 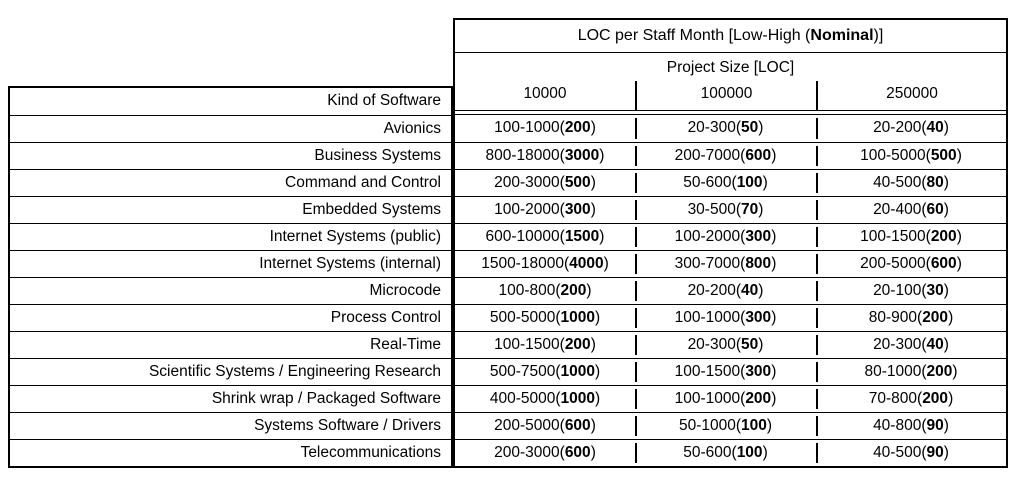 I want to click on table-row: 100-1500(200) 20-300(50) 20-300(40), so click(x=730, y=344).